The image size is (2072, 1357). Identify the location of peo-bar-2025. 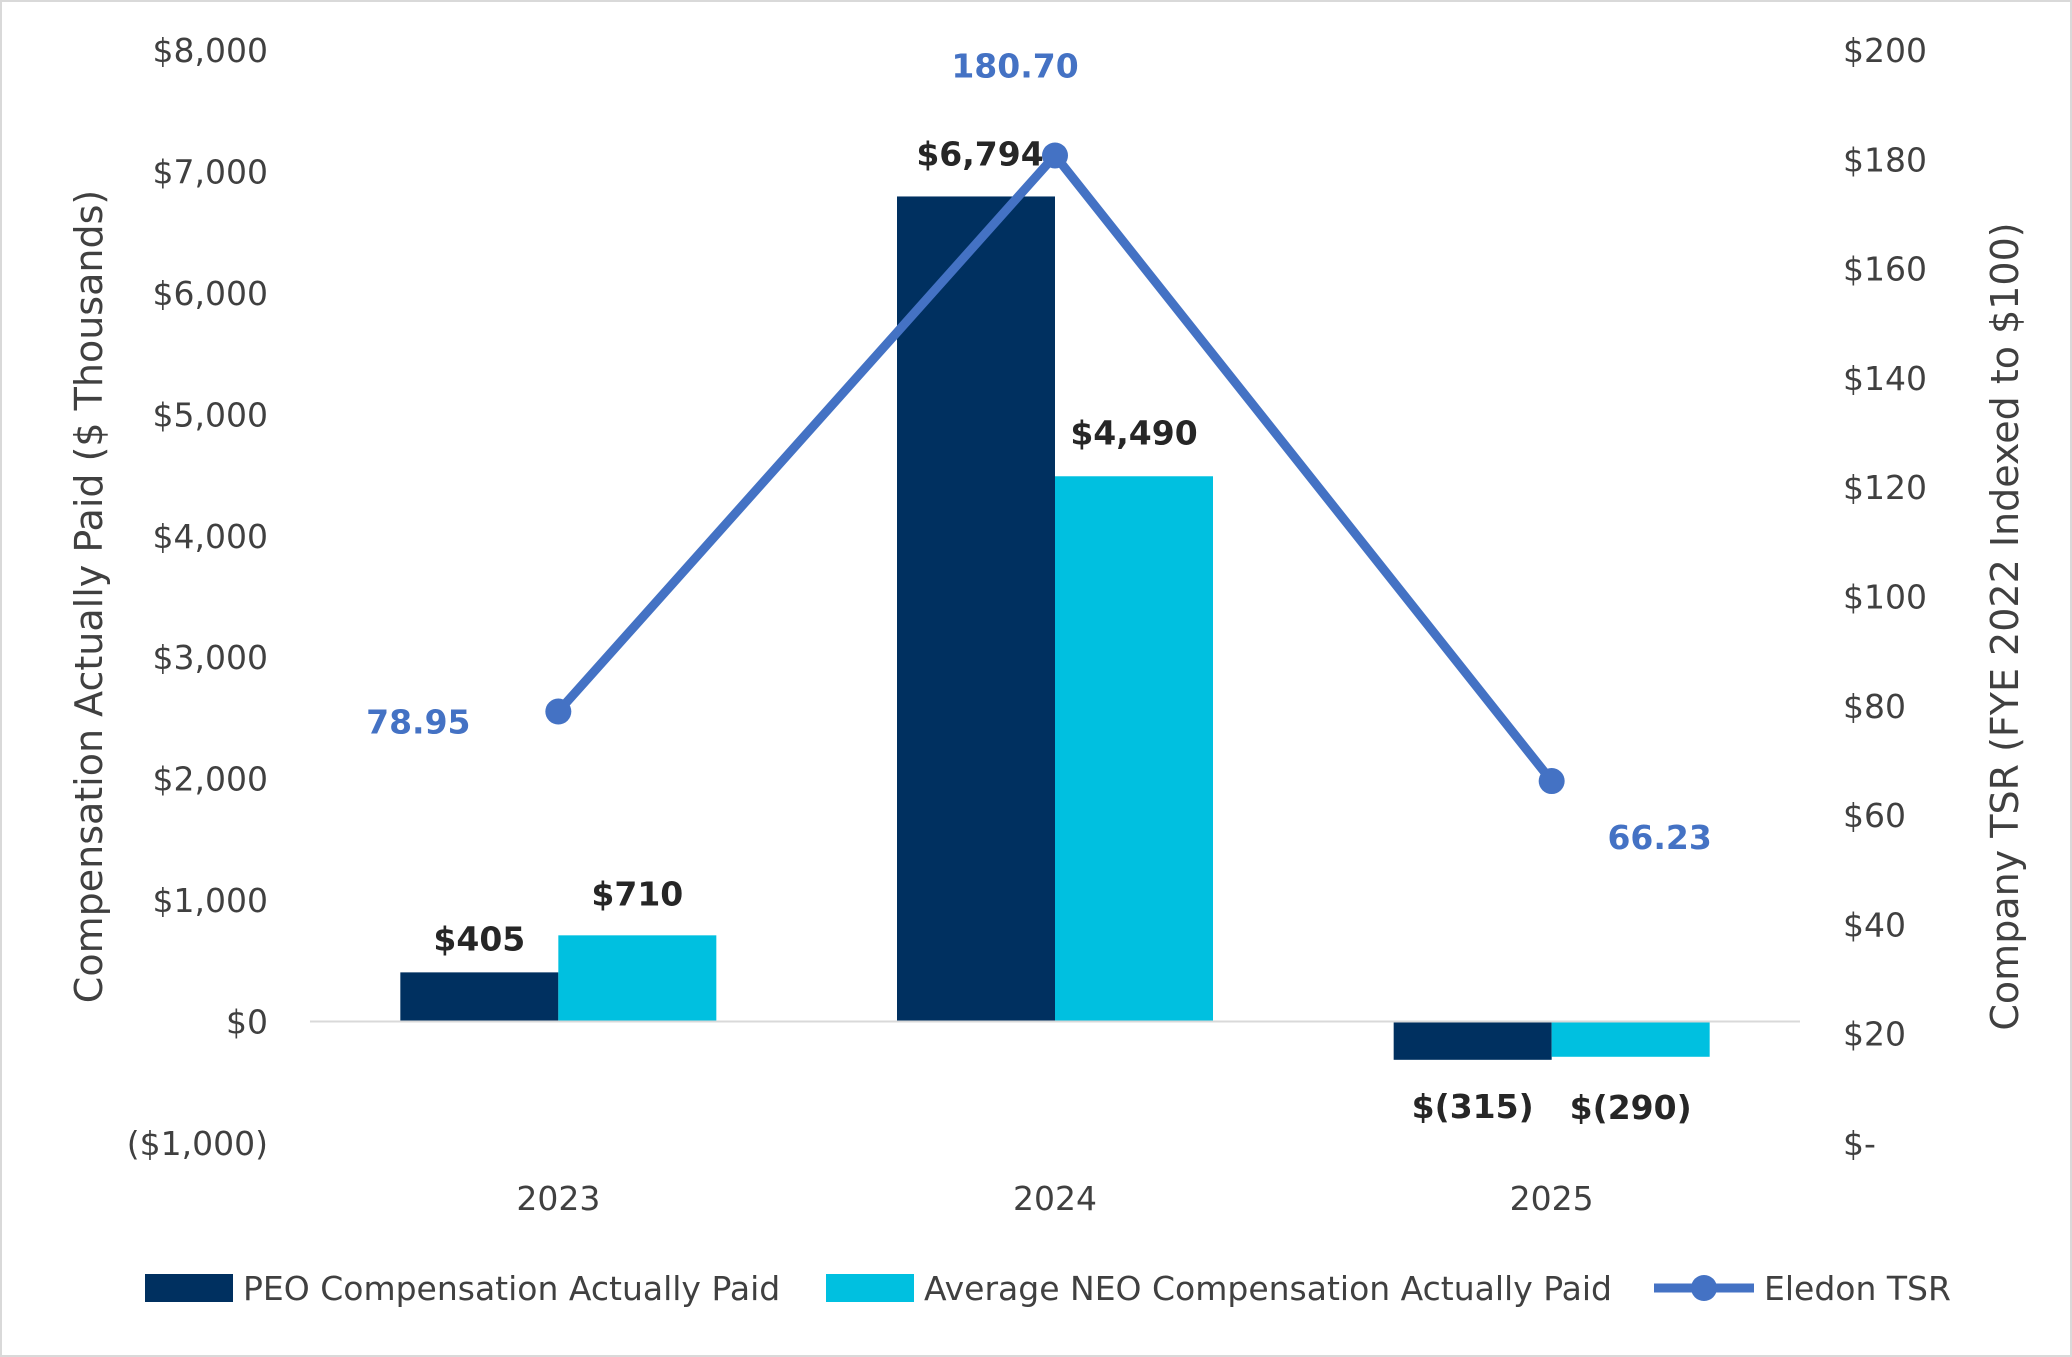
(1472, 1040).